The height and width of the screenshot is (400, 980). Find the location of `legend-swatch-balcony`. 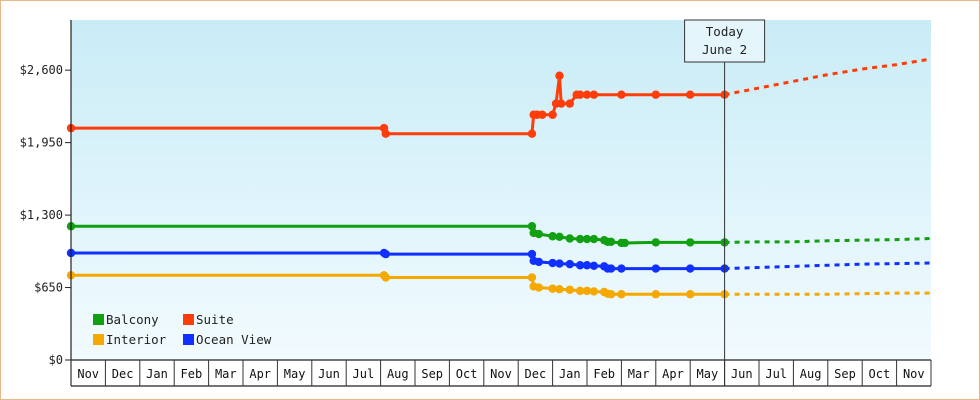

legend-swatch-balcony is located at coordinates (98, 319).